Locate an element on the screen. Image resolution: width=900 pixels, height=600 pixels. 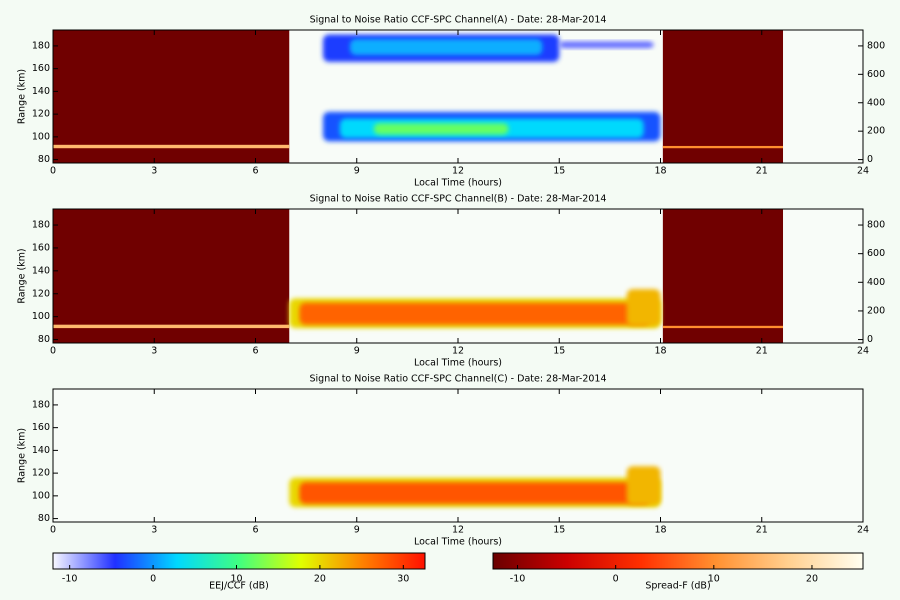
colorbar-tick-label: 30 is located at coordinates (403, 579).